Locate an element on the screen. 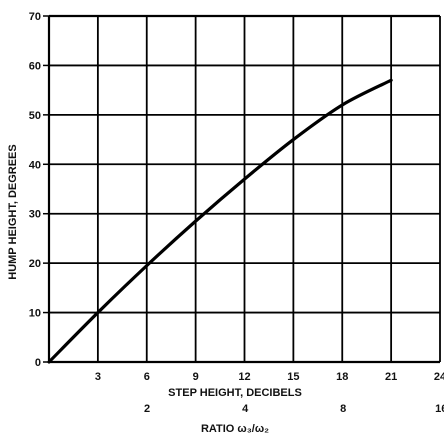 Image resolution: width=444 pixels, height=440 pixels. x2-tick-label-0: 2 is located at coordinates (147, 409).